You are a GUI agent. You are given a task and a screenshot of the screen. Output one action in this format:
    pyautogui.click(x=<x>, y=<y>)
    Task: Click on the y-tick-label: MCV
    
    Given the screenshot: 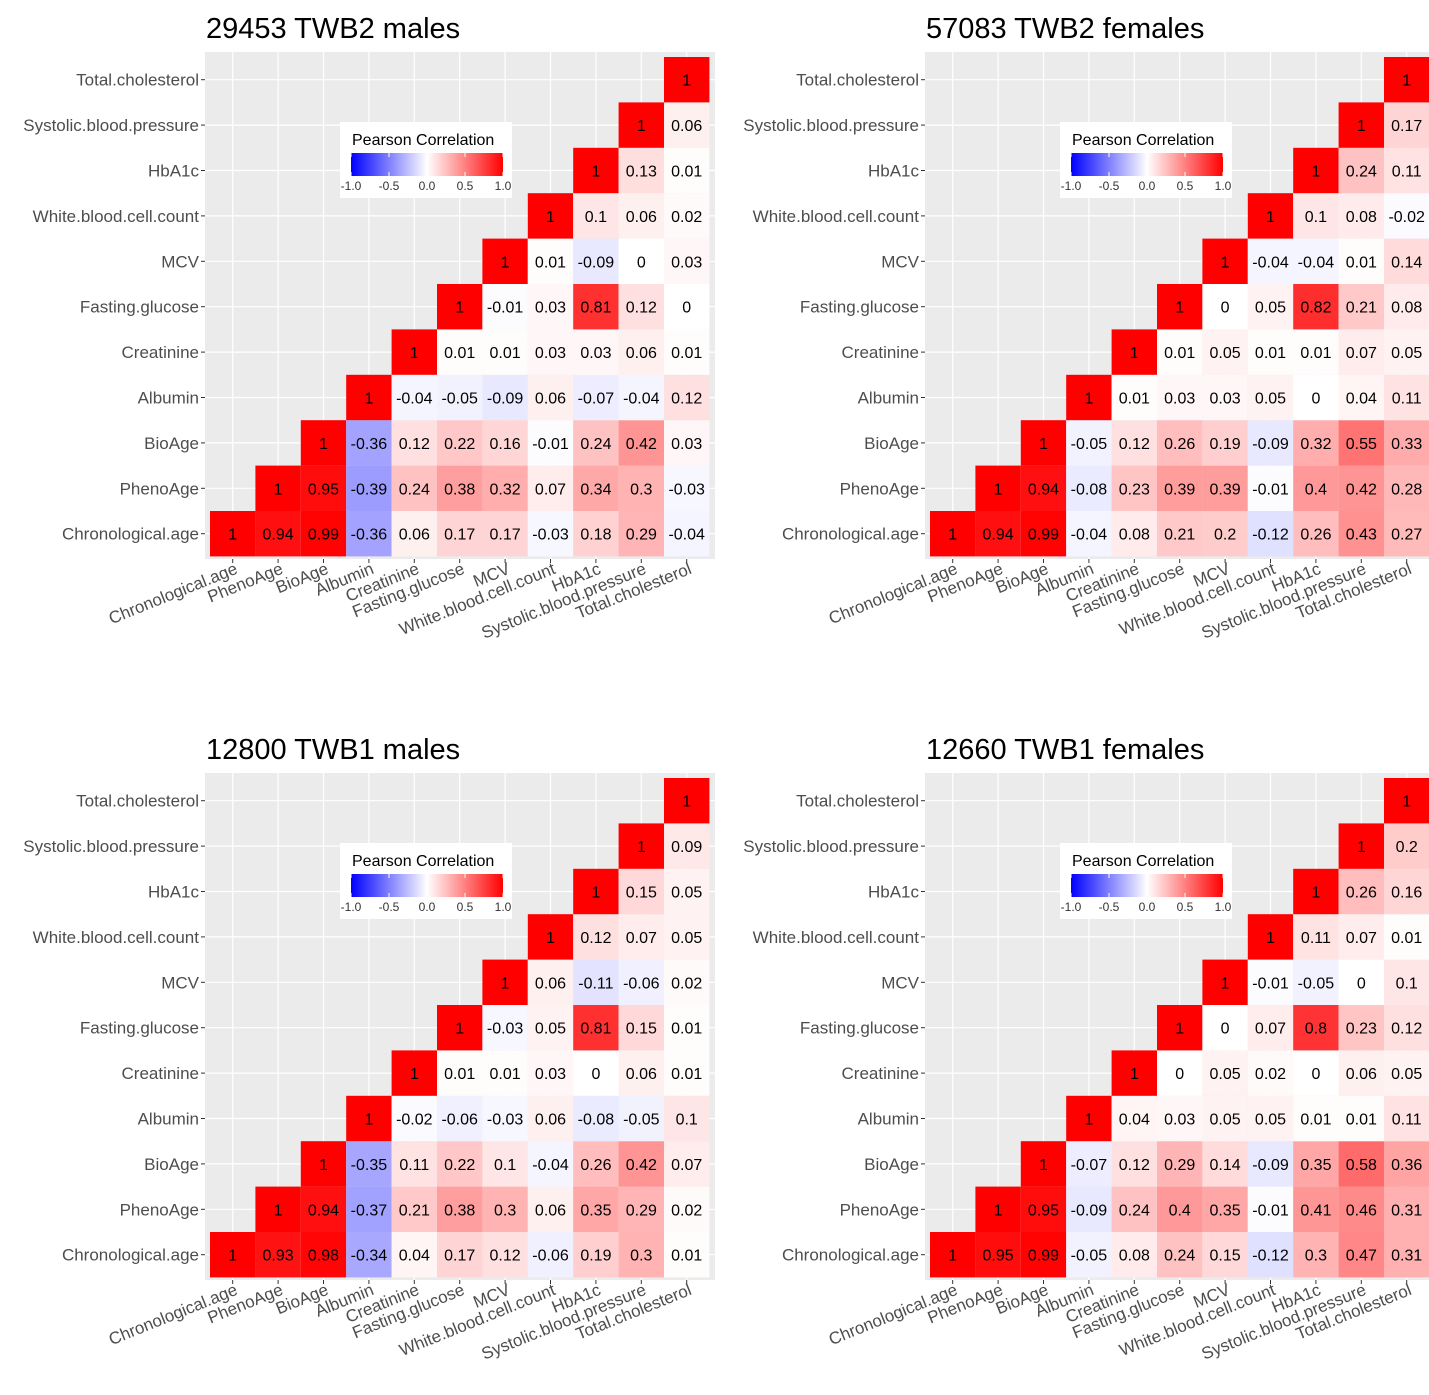 What is the action you would take?
    pyautogui.click(x=900, y=261)
    